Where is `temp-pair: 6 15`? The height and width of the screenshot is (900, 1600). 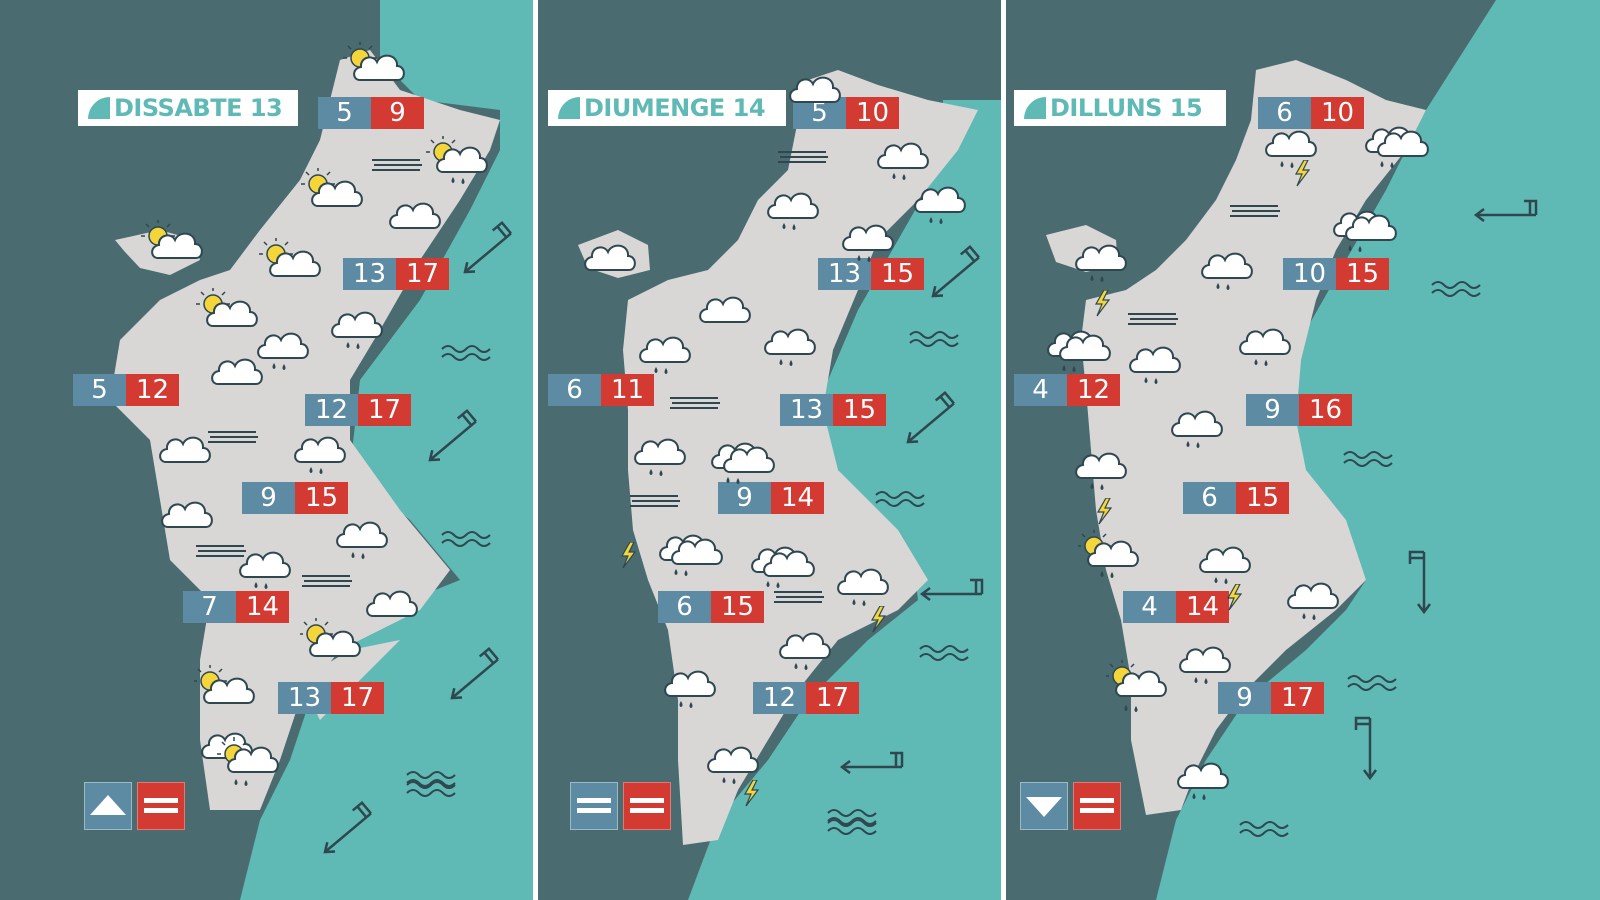 temp-pair: 6 15 is located at coordinates (711, 607).